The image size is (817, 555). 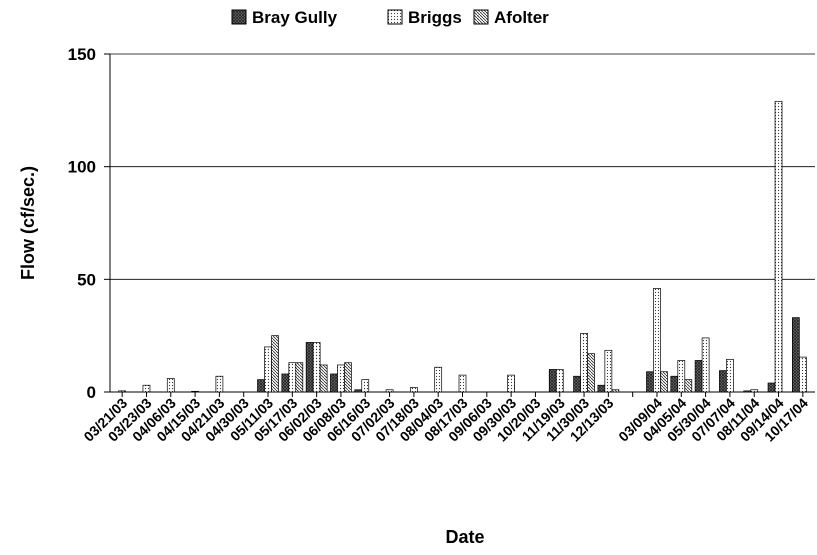 What do you see at coordinates (28, 223) in the screenshot?
I see `y-axis-label: Flow (cf/sec.)` at bounding box center [28, 223].